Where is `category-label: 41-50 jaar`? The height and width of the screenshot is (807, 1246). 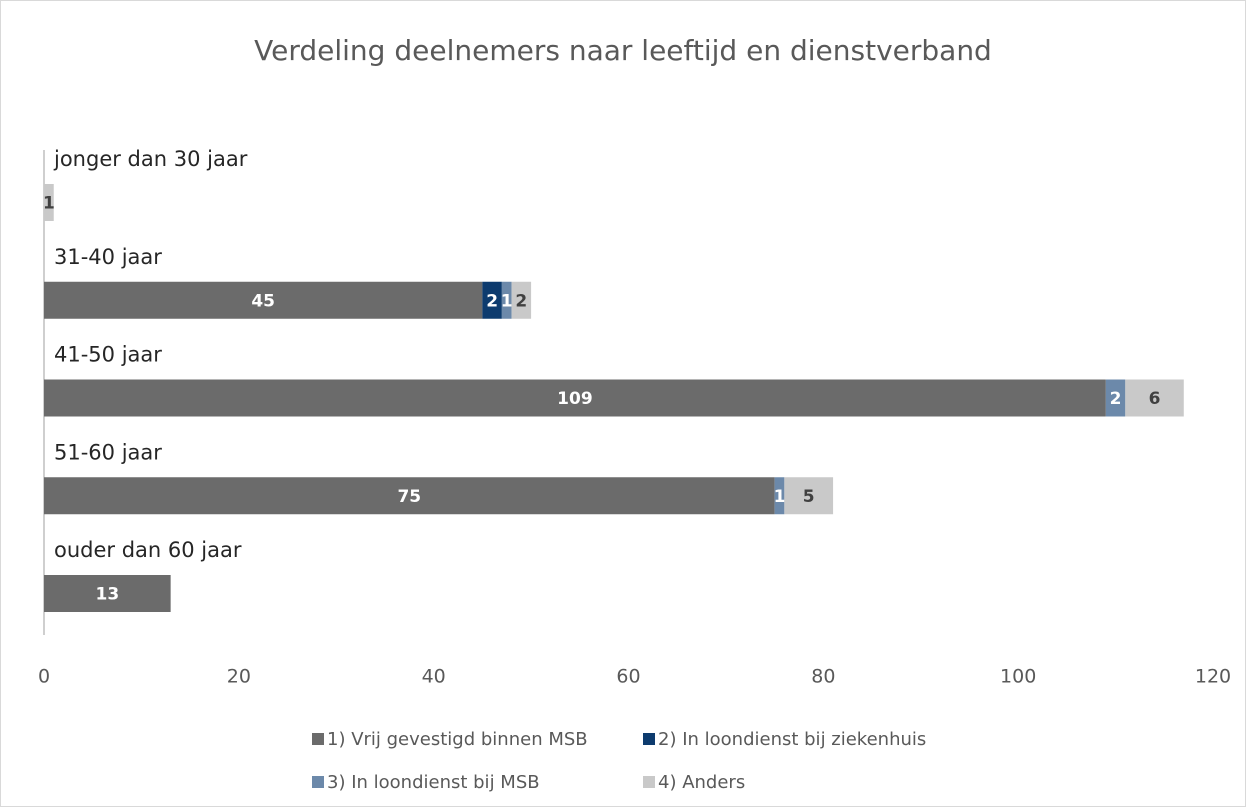 category-label: 41-50 jaar is located at coordinates (108, 355).